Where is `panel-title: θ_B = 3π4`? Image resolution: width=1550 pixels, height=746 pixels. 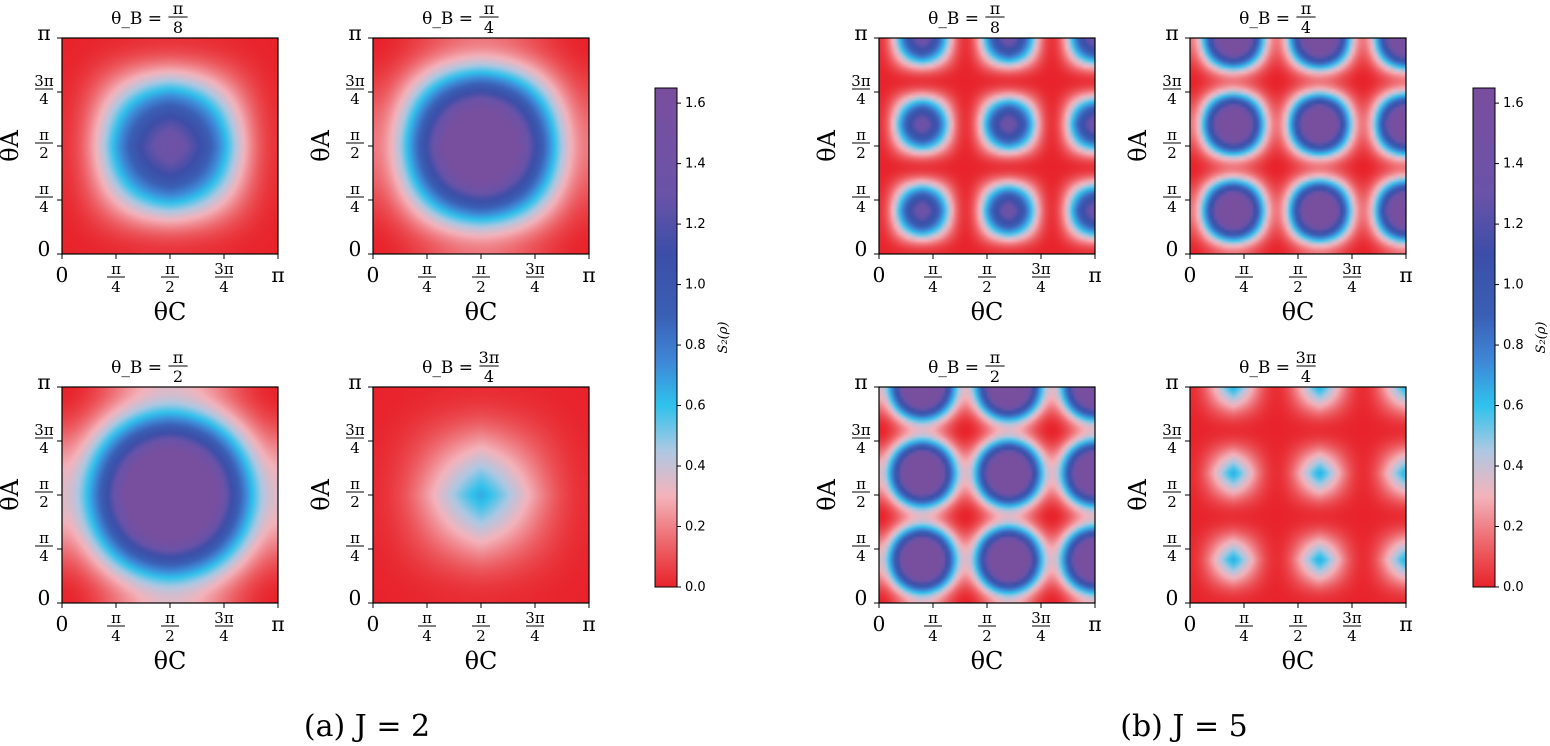 panel-title: θ_B = 3π4 is located at coordinates (460, 367).